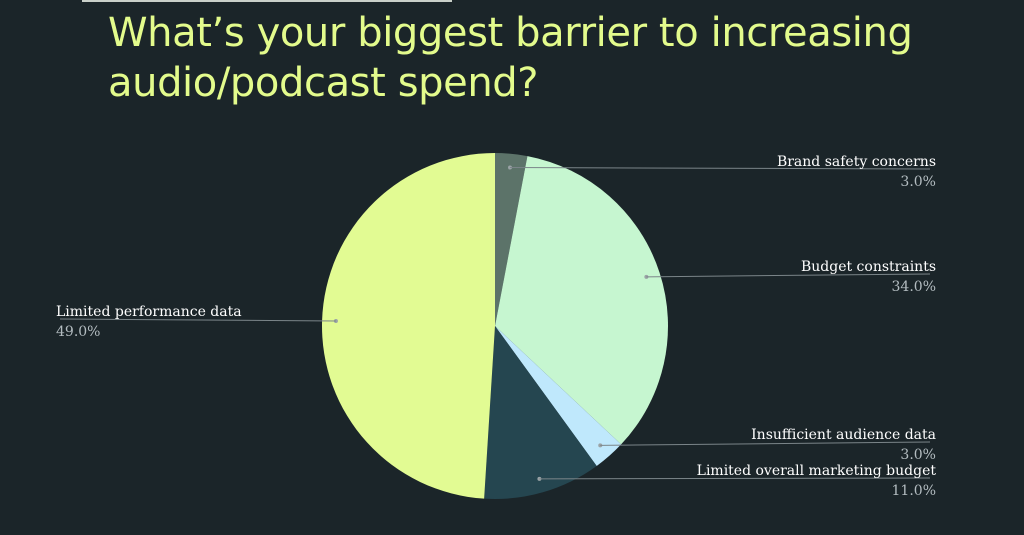 The width and height of the screenshot is (1024, 535). What do you see at coordinates (918, 182) in the screenshot?
I see `slice-value-brand-safety-concerns: 3.0%` at bounding box center [918, 182].